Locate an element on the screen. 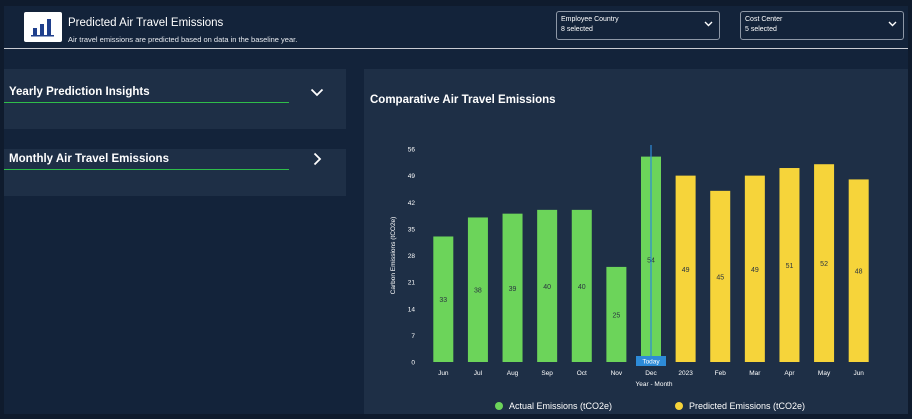  x-tick-label: 2023 is located at coordinates (685, 373).